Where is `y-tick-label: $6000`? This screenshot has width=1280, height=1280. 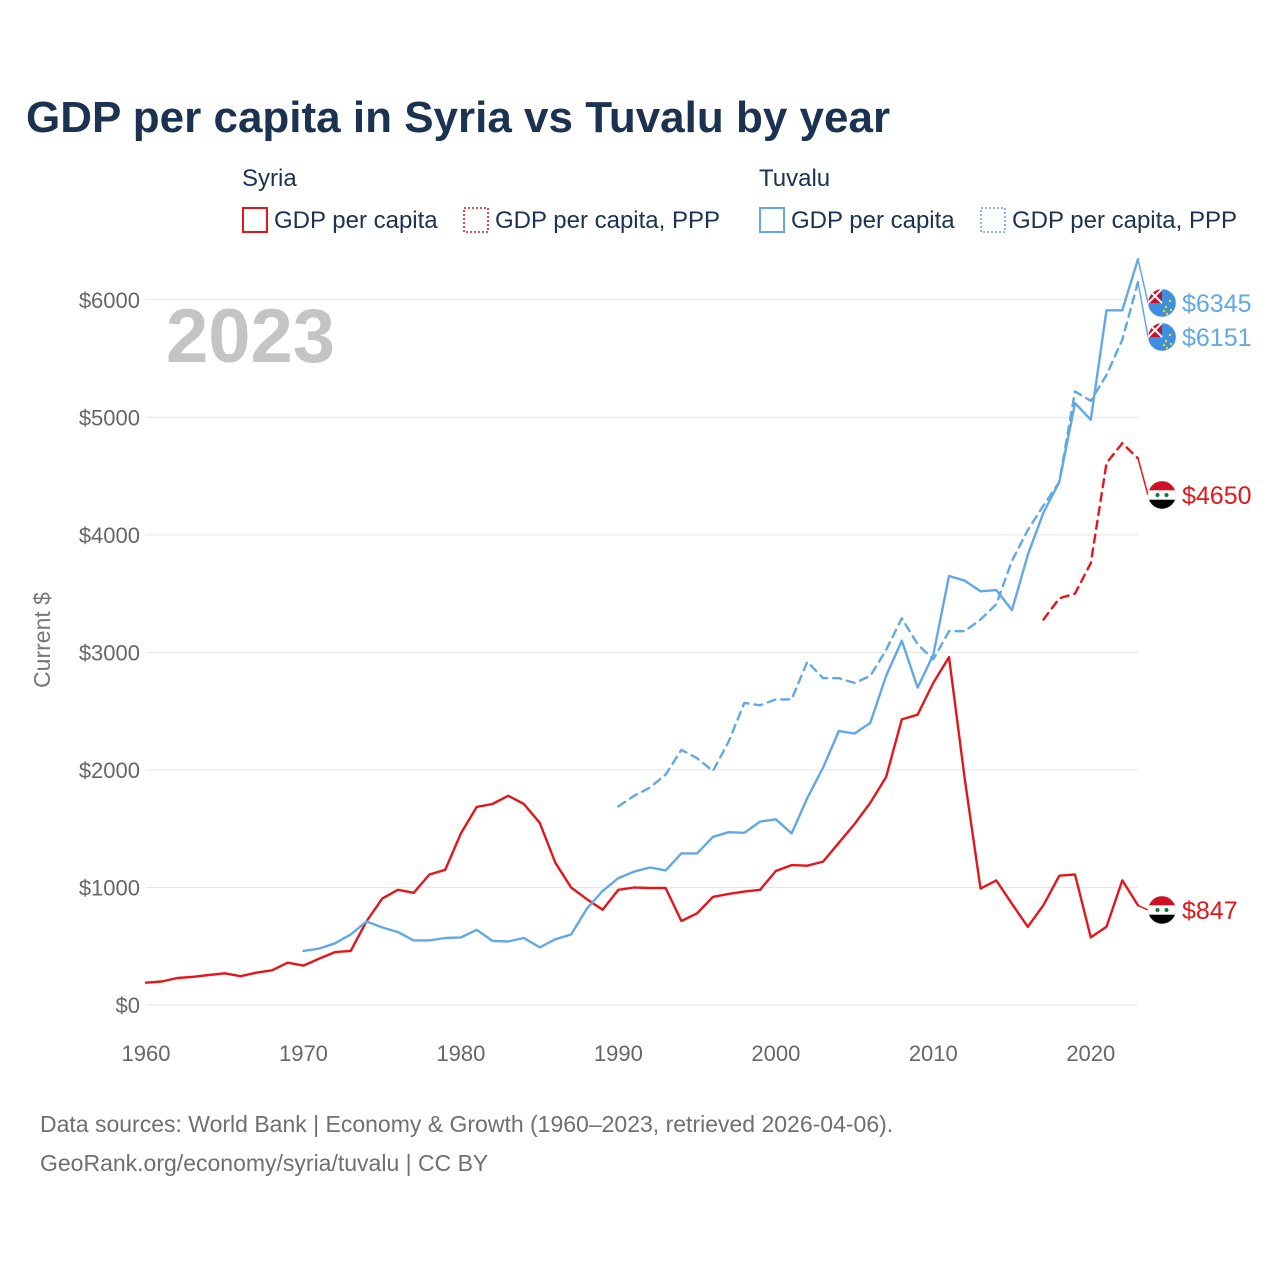
y-tick-label: $6000 is located at coordinates (109, 300).